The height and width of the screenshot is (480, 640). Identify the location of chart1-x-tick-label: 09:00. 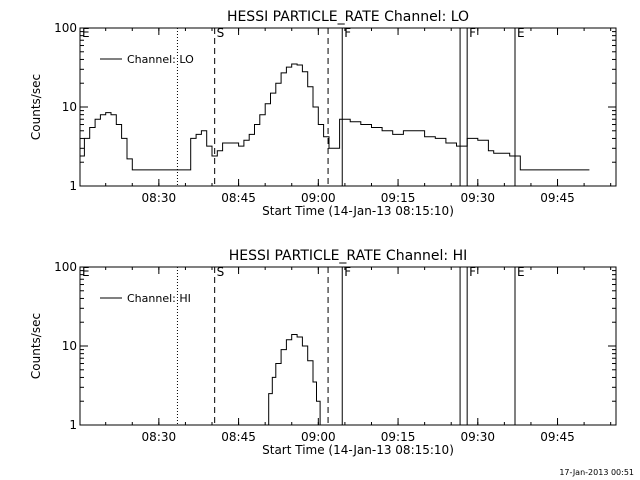
(318, 198).